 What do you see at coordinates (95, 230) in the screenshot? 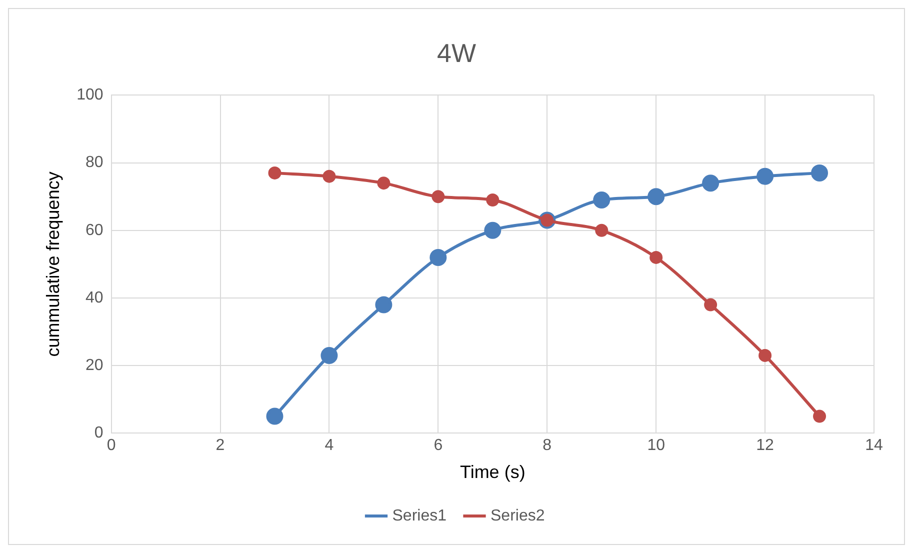
I see `y-tick-label: 60` at bounding box center [95, 230].